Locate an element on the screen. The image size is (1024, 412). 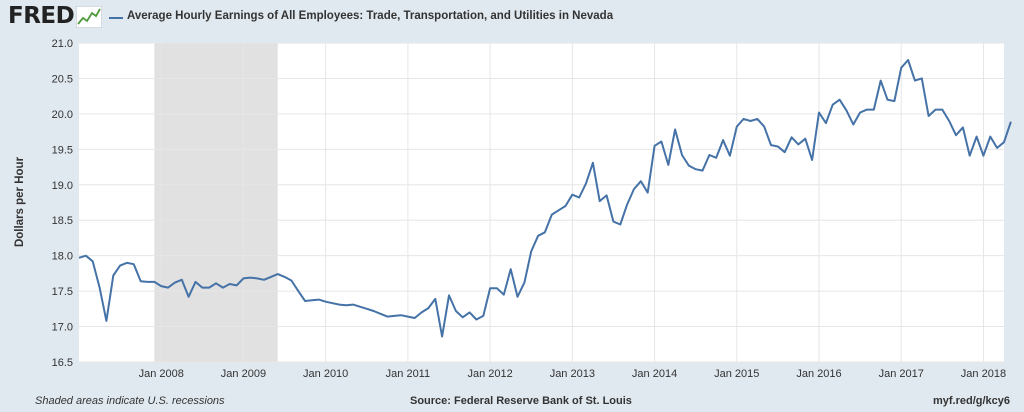
y-tick-label: 17.0 is located at coordinates (62, 328).